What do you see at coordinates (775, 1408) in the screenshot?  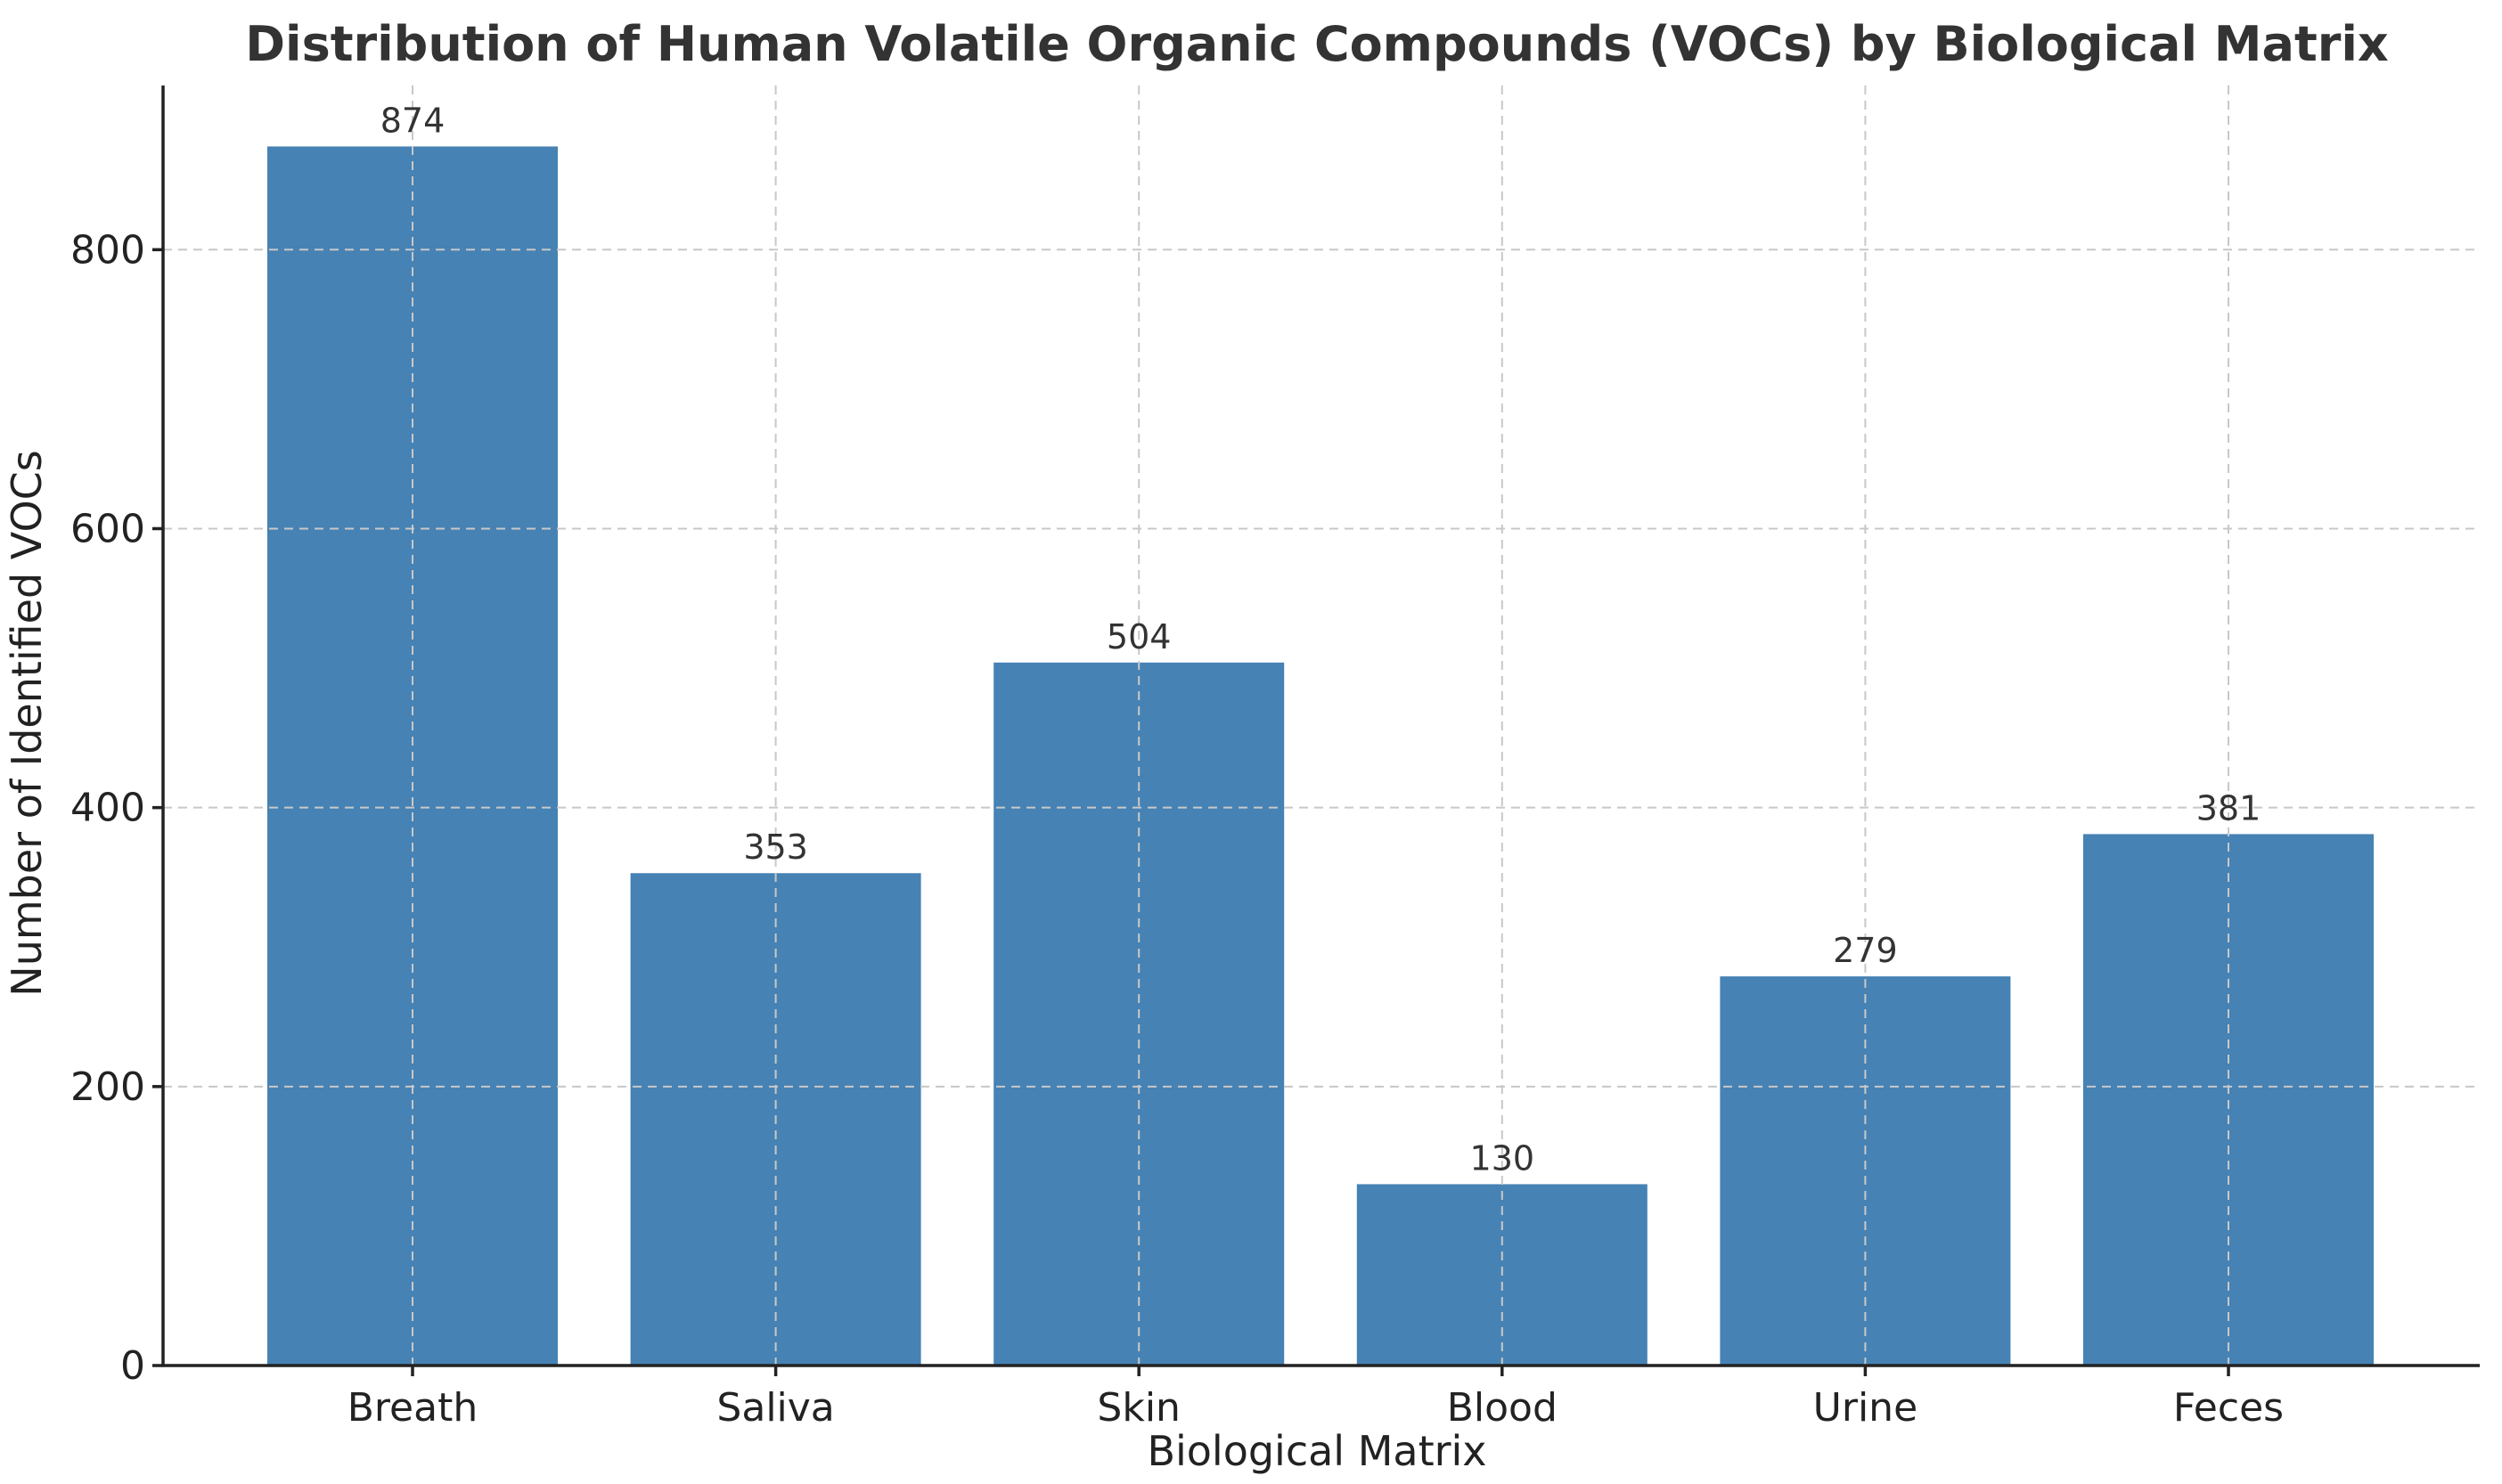 I see `x-tick-label-saliva: Saliva` at bounding box center [775, 1408].